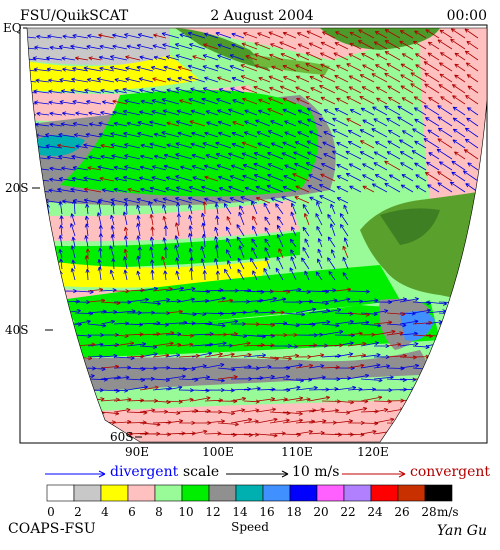 The image size is (500, 550). I want to click on lon-label: 120E, so click(373, 452).